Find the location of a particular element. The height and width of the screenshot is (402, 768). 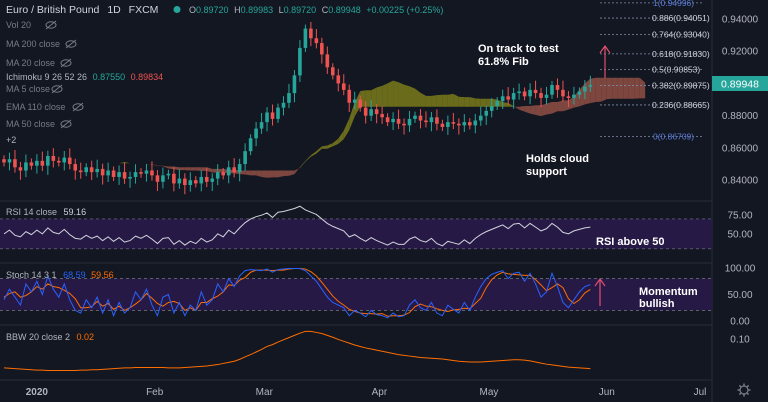

bbw-pane: 0.10 is located at coordinates (376, 350).